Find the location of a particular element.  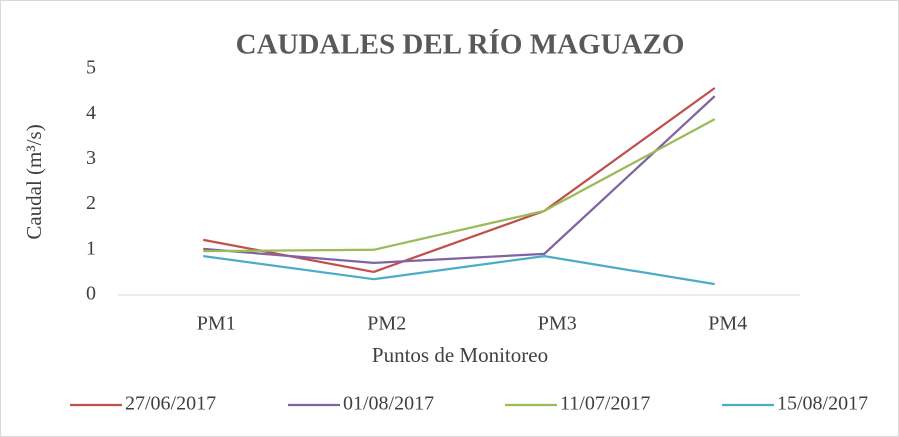

y-tick-label: 2 is located at coordinates (91, 203).